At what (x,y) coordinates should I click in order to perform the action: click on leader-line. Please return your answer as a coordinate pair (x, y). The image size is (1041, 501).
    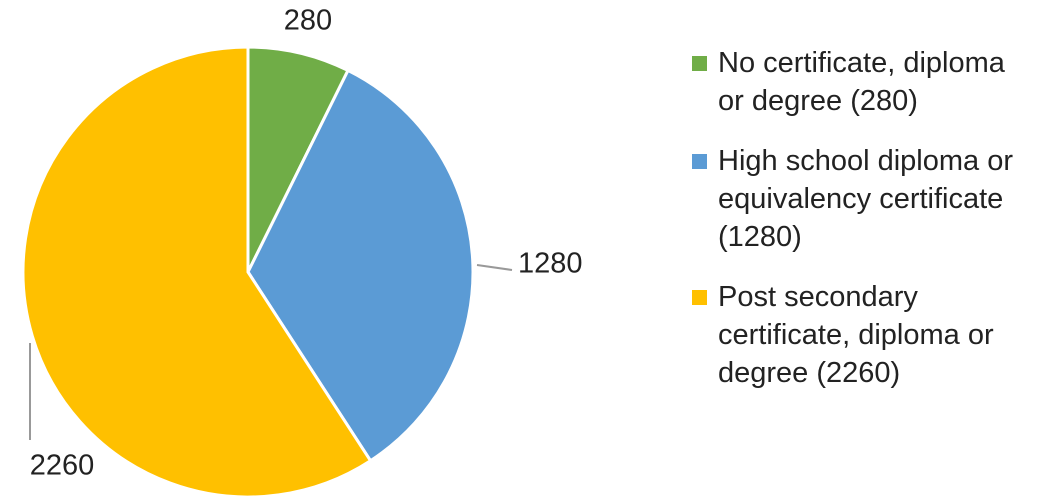
    Looking at the image, I should click on (494, 267).